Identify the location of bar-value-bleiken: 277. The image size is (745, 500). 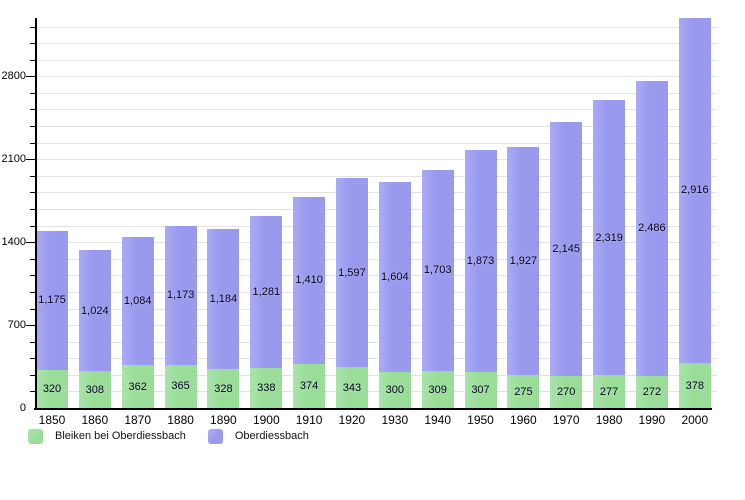
(609, 391).